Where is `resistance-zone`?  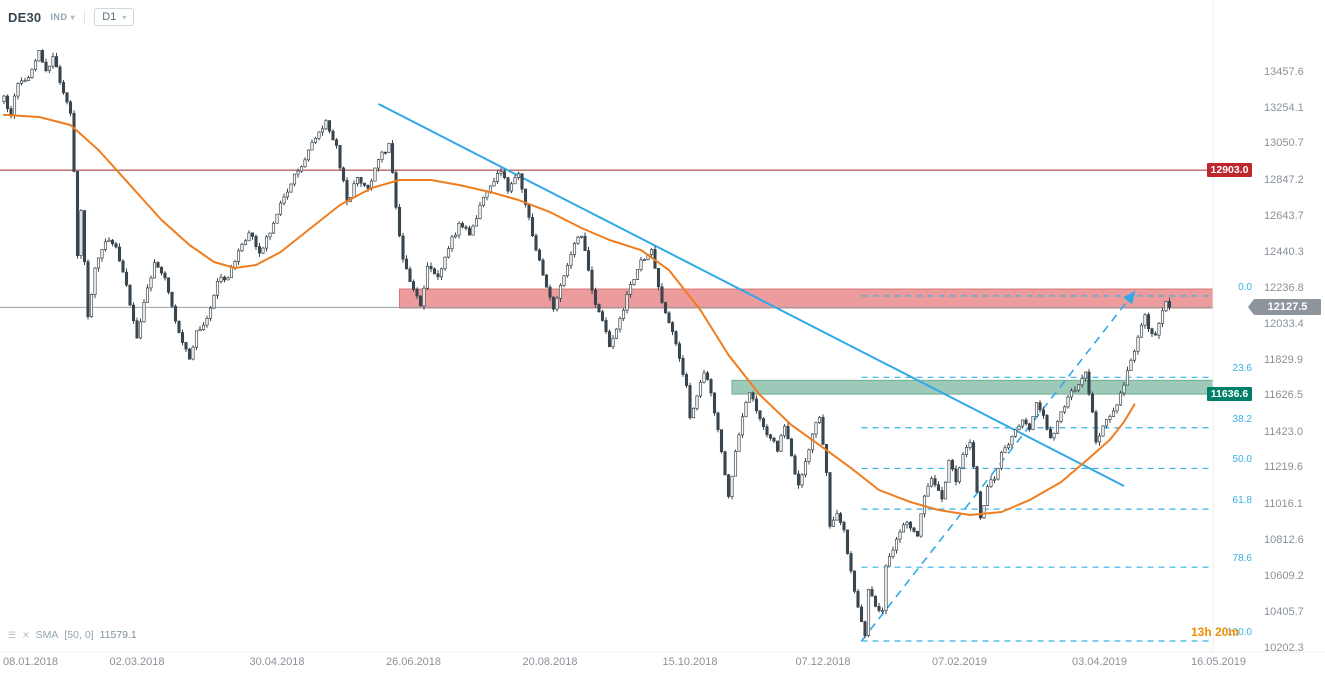 resistance-zone is located at coordinates (806, 298).